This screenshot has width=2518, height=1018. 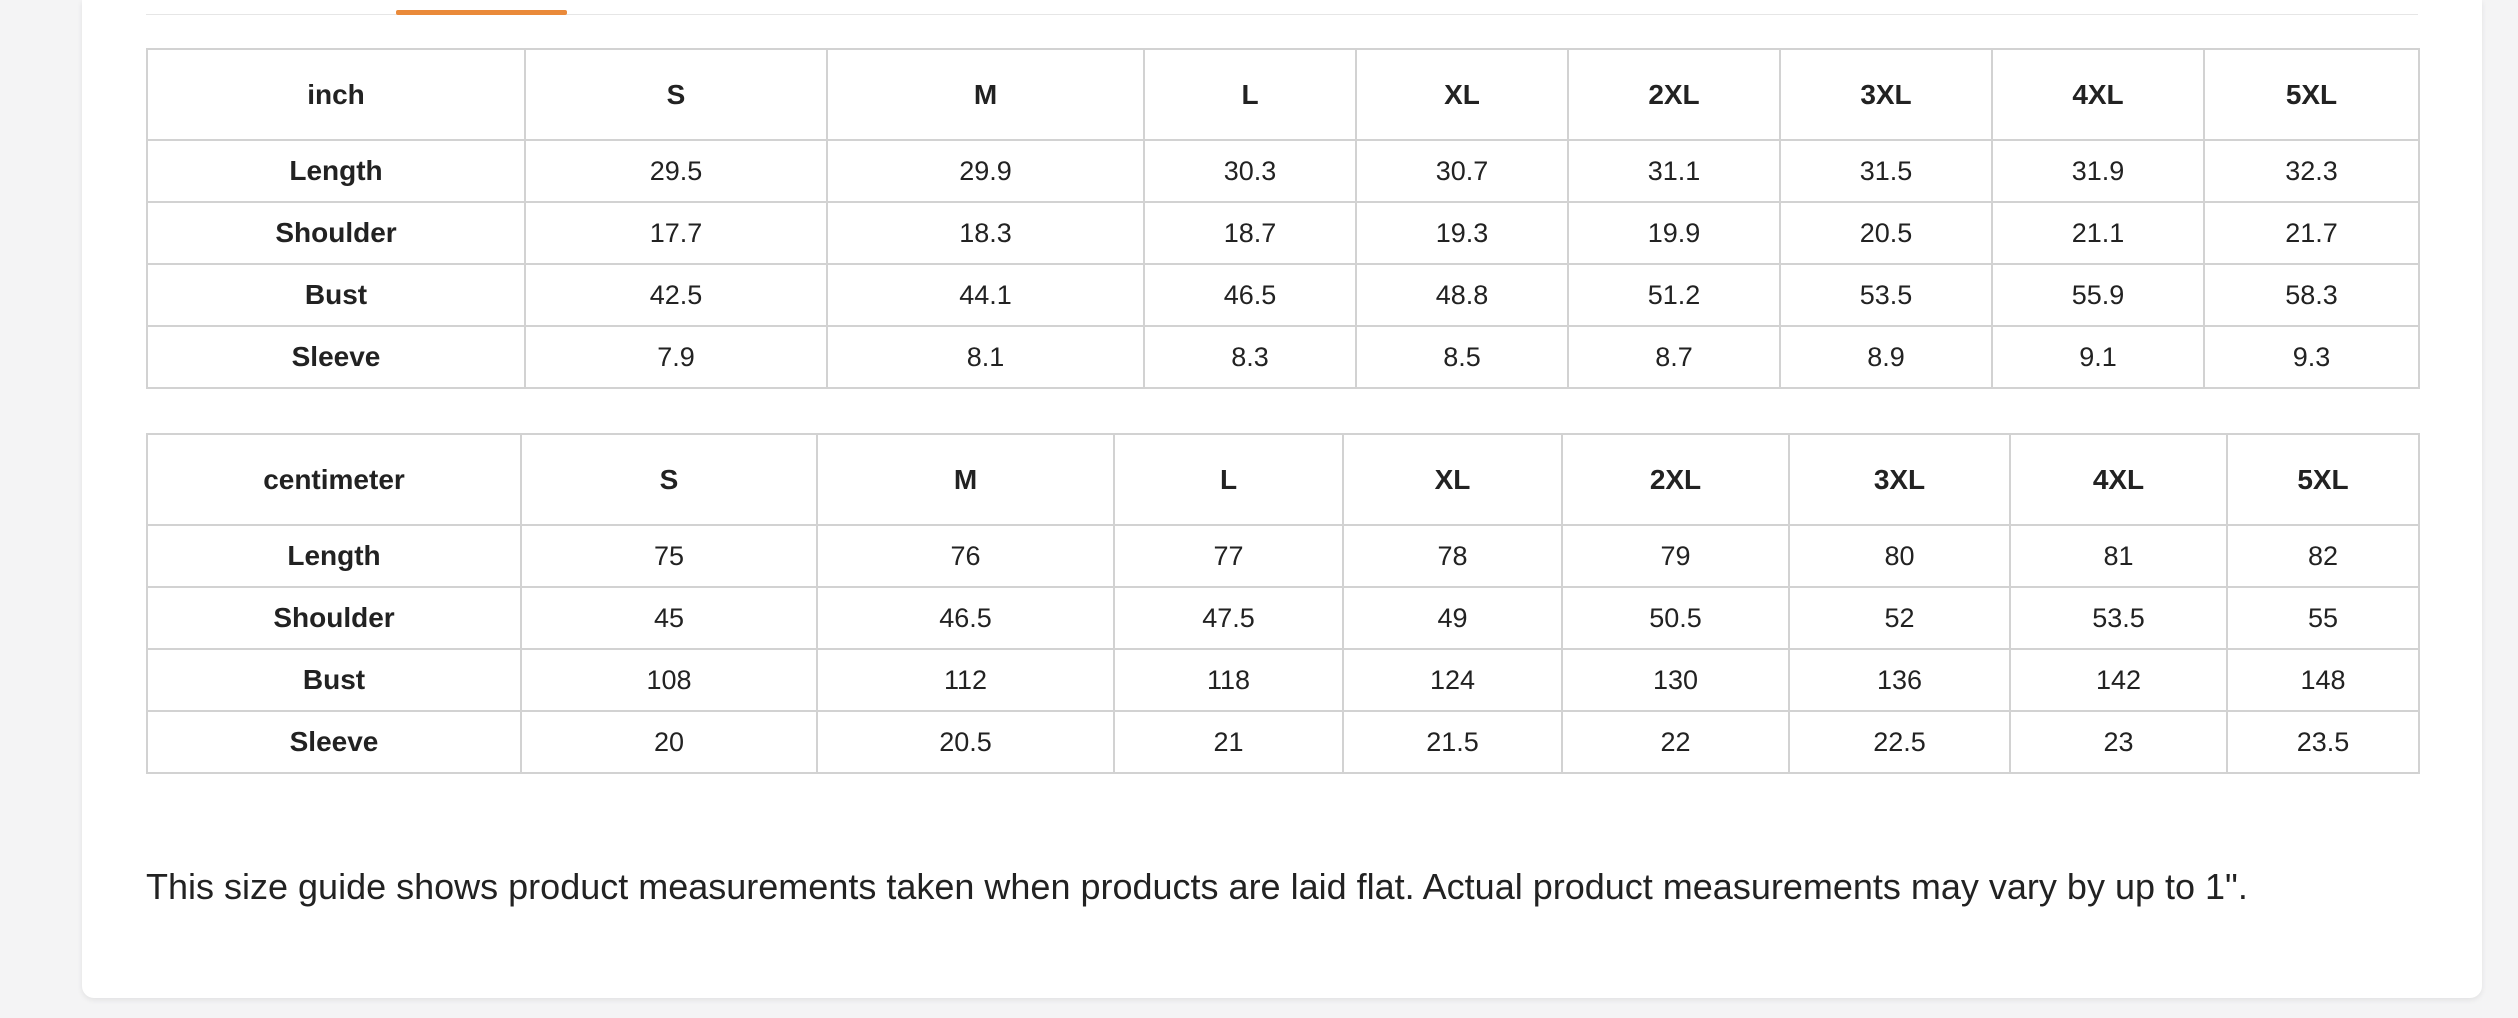 I want to click on table-cell: 20, so click(x=669, y=742).